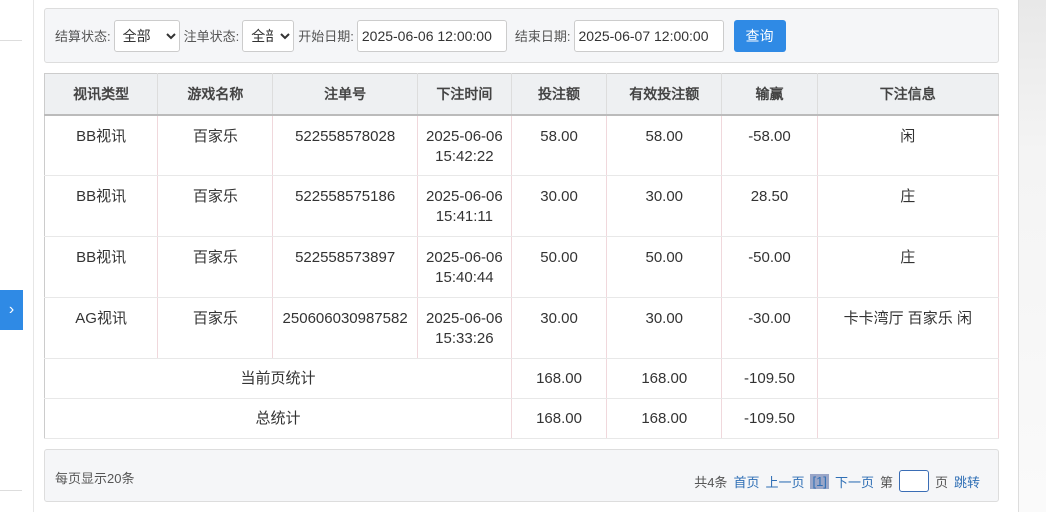  I want to click on bet-status-label: 注单状态:, so click(211, 36).